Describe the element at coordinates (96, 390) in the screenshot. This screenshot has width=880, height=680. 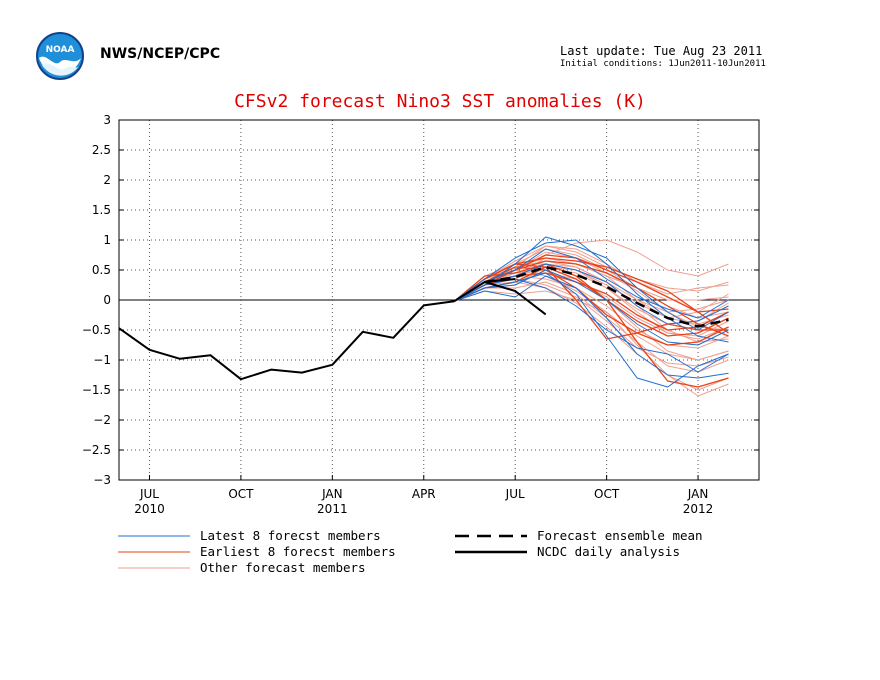
I see `y-tick-label: −1.5` at that location.